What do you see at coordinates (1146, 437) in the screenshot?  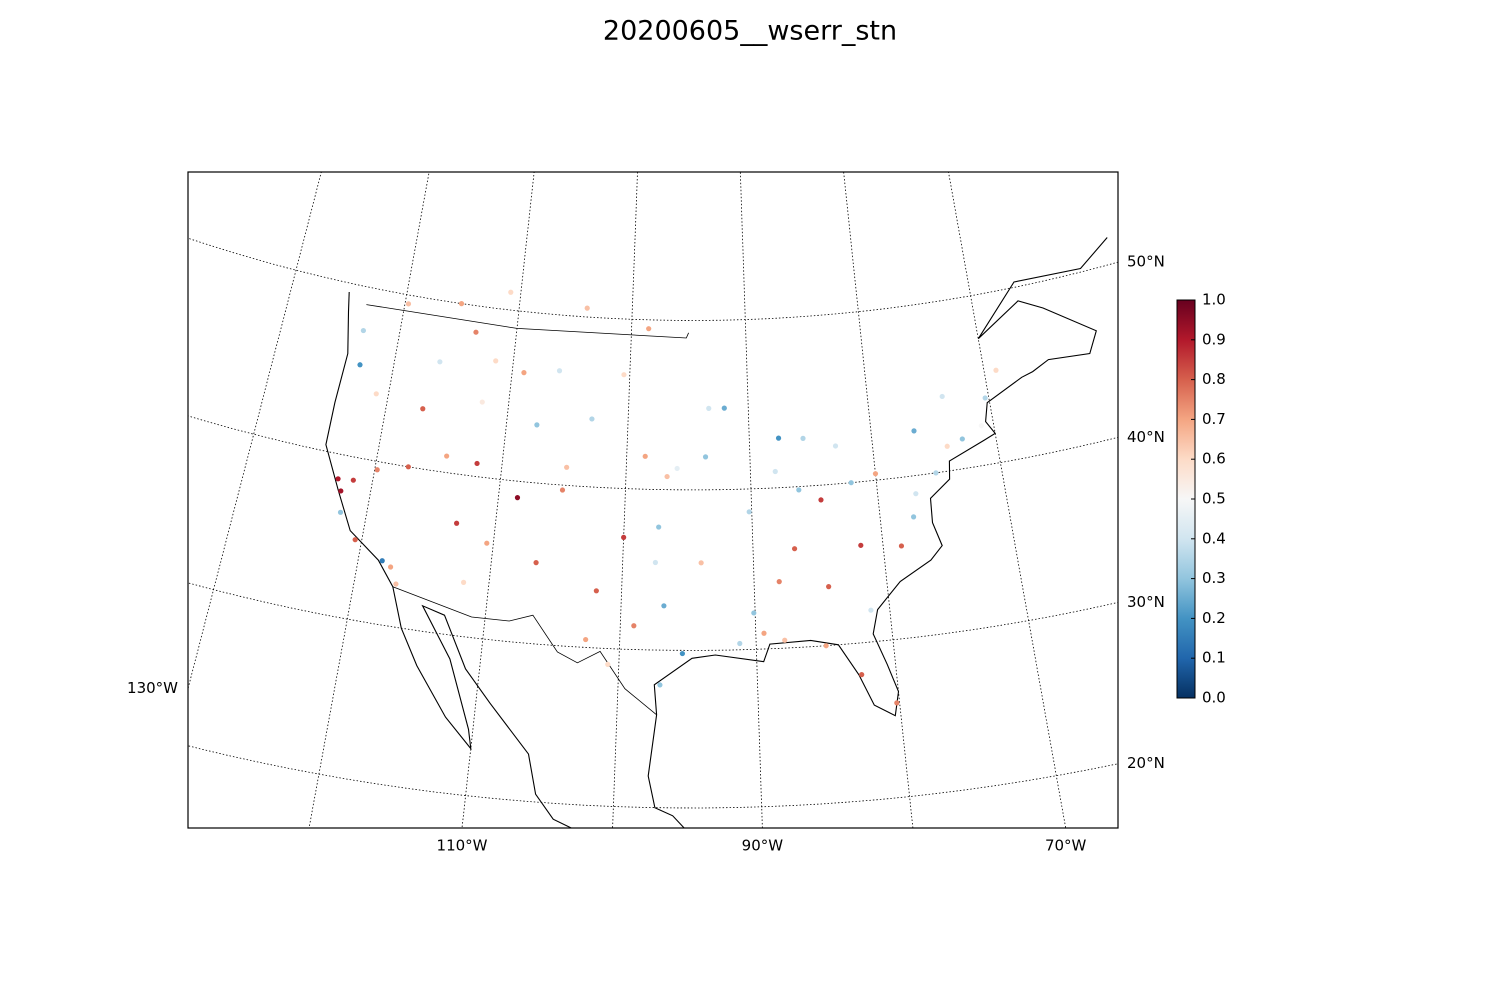 I see `parallel-label: 40°N` at bounding box center [1146, 437].